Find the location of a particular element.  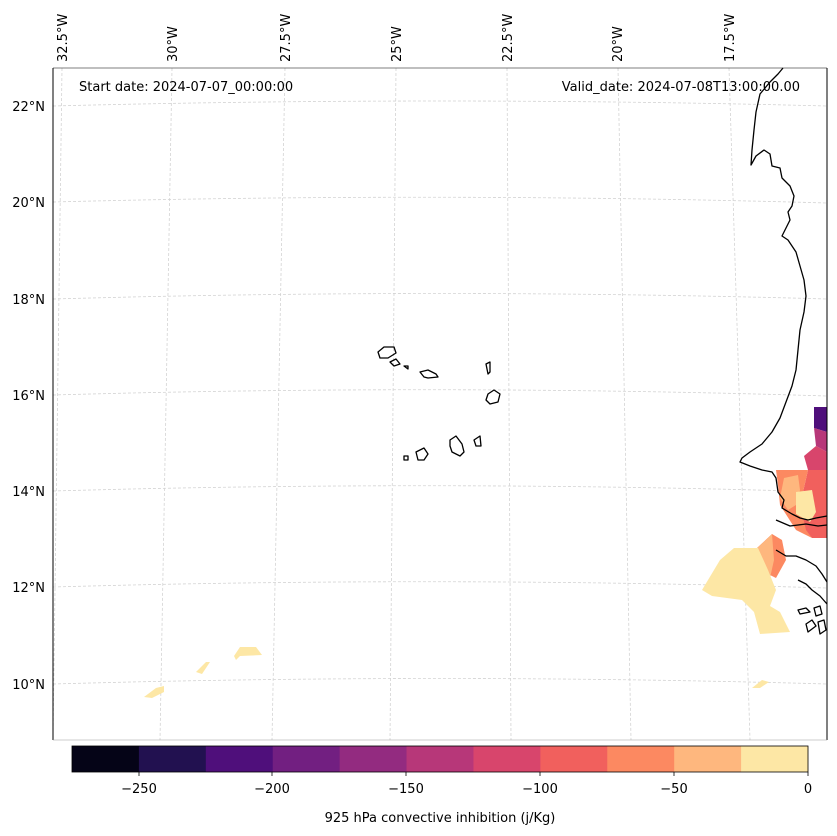

colorbar-tick-label: 0 is located at coordinates (808, 789).